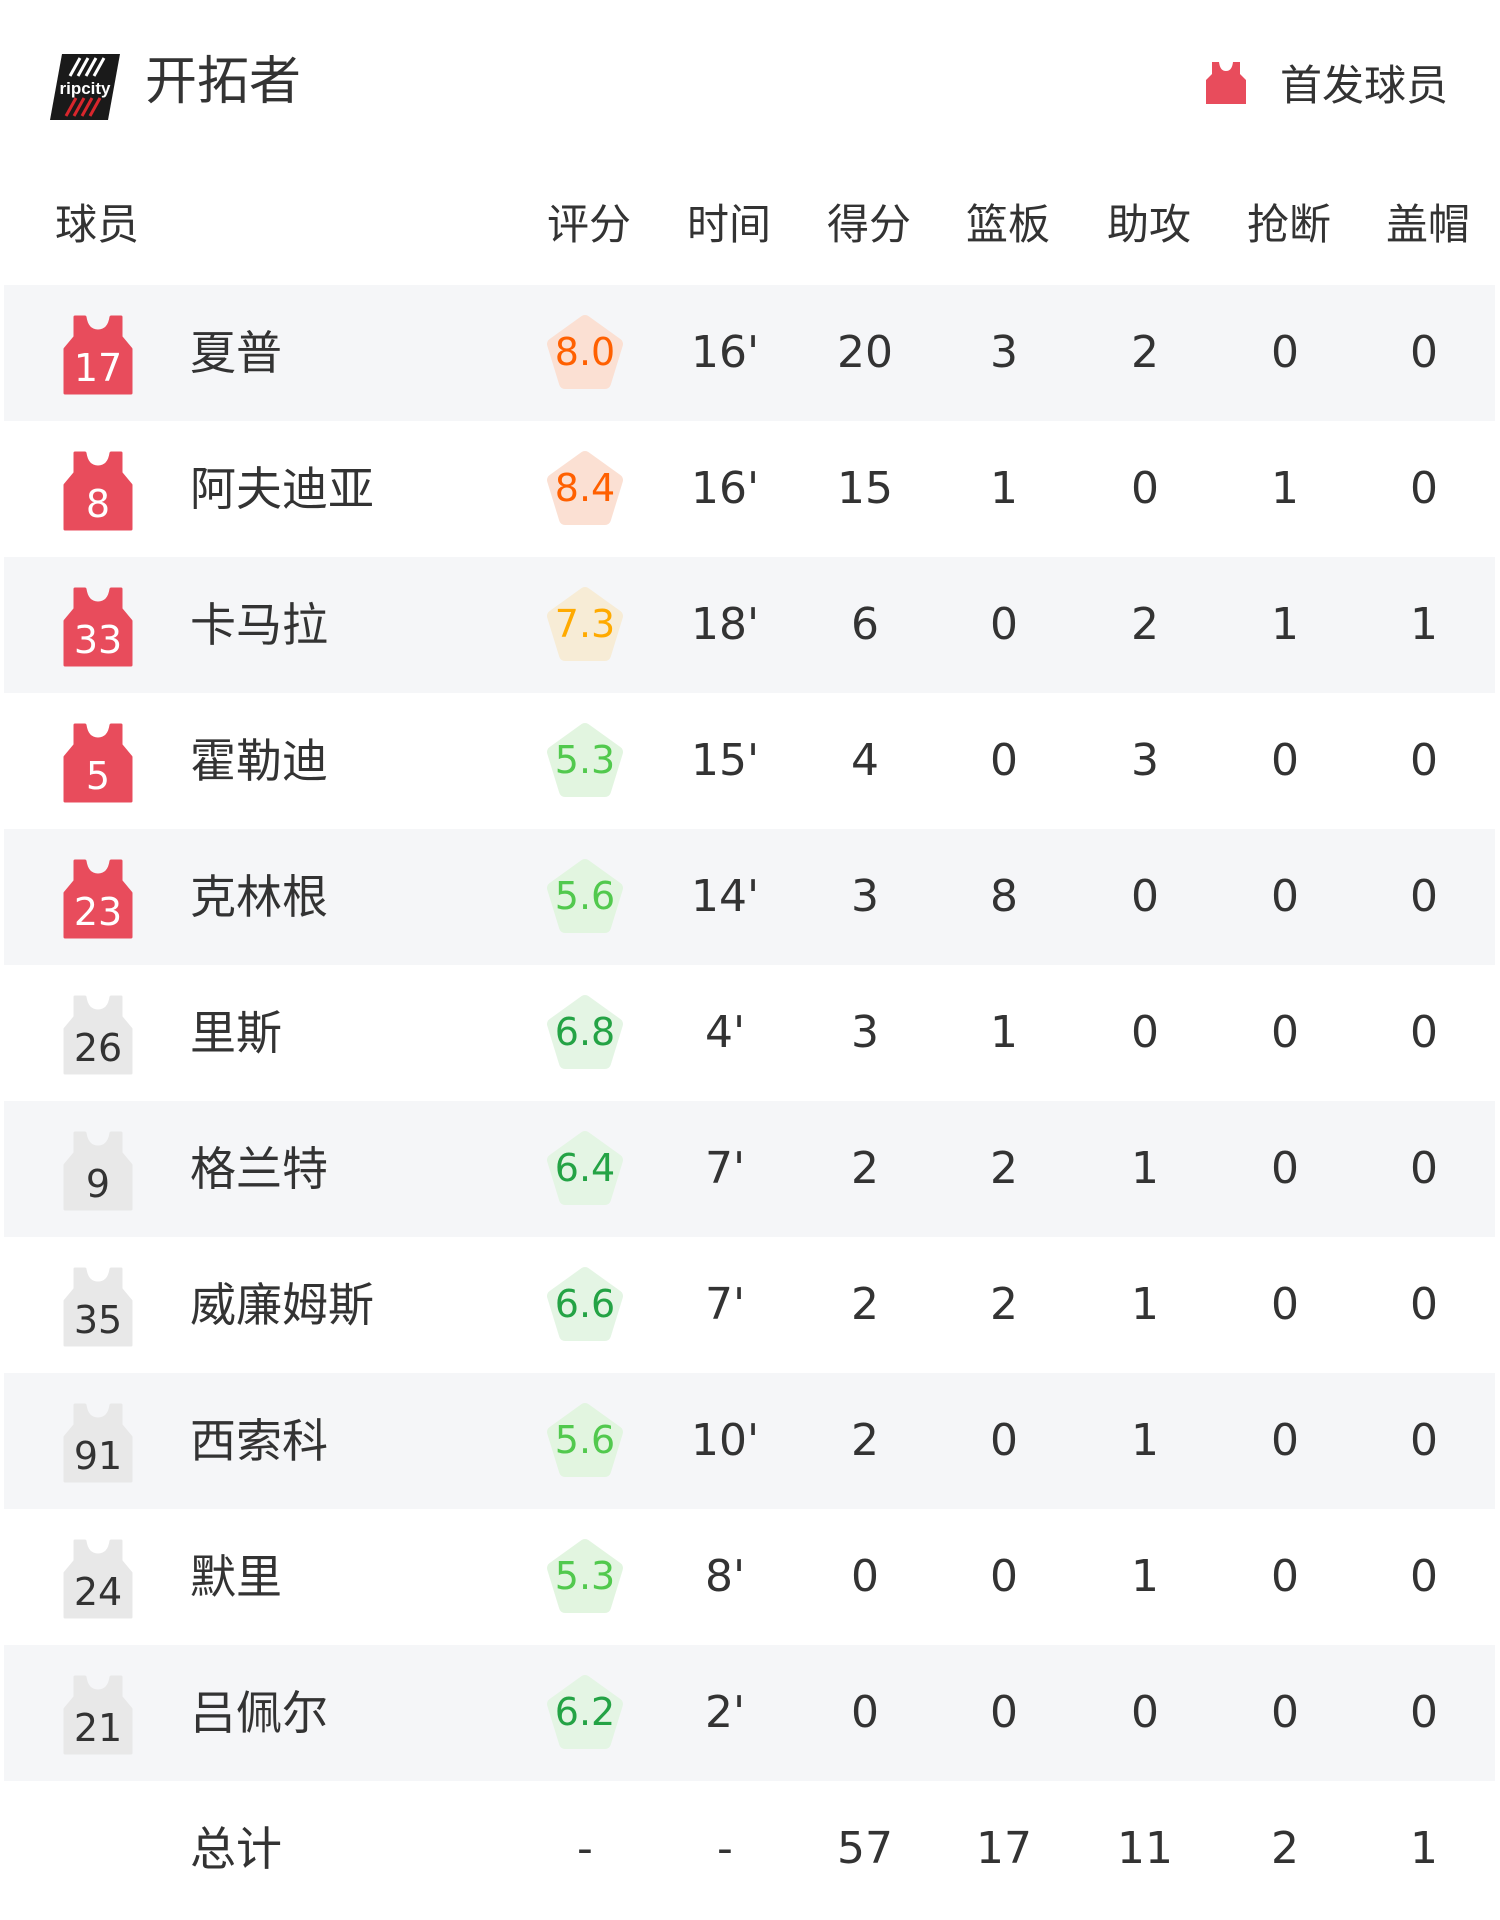 The image size is (1500, 1920). Describe the element at coordinates (259, 625) in the screenshot. I see `player-name: 卡马拉` at that location.